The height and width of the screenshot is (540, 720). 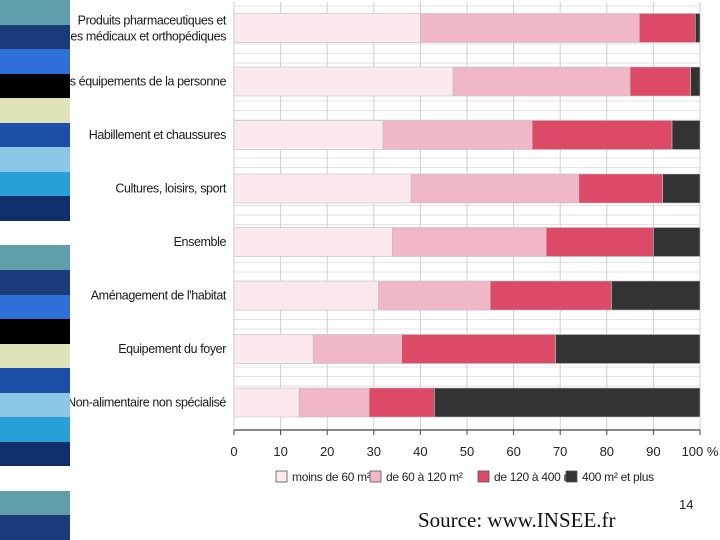 I want to click on x-tick-label: 90, so click(x=653, y=451).